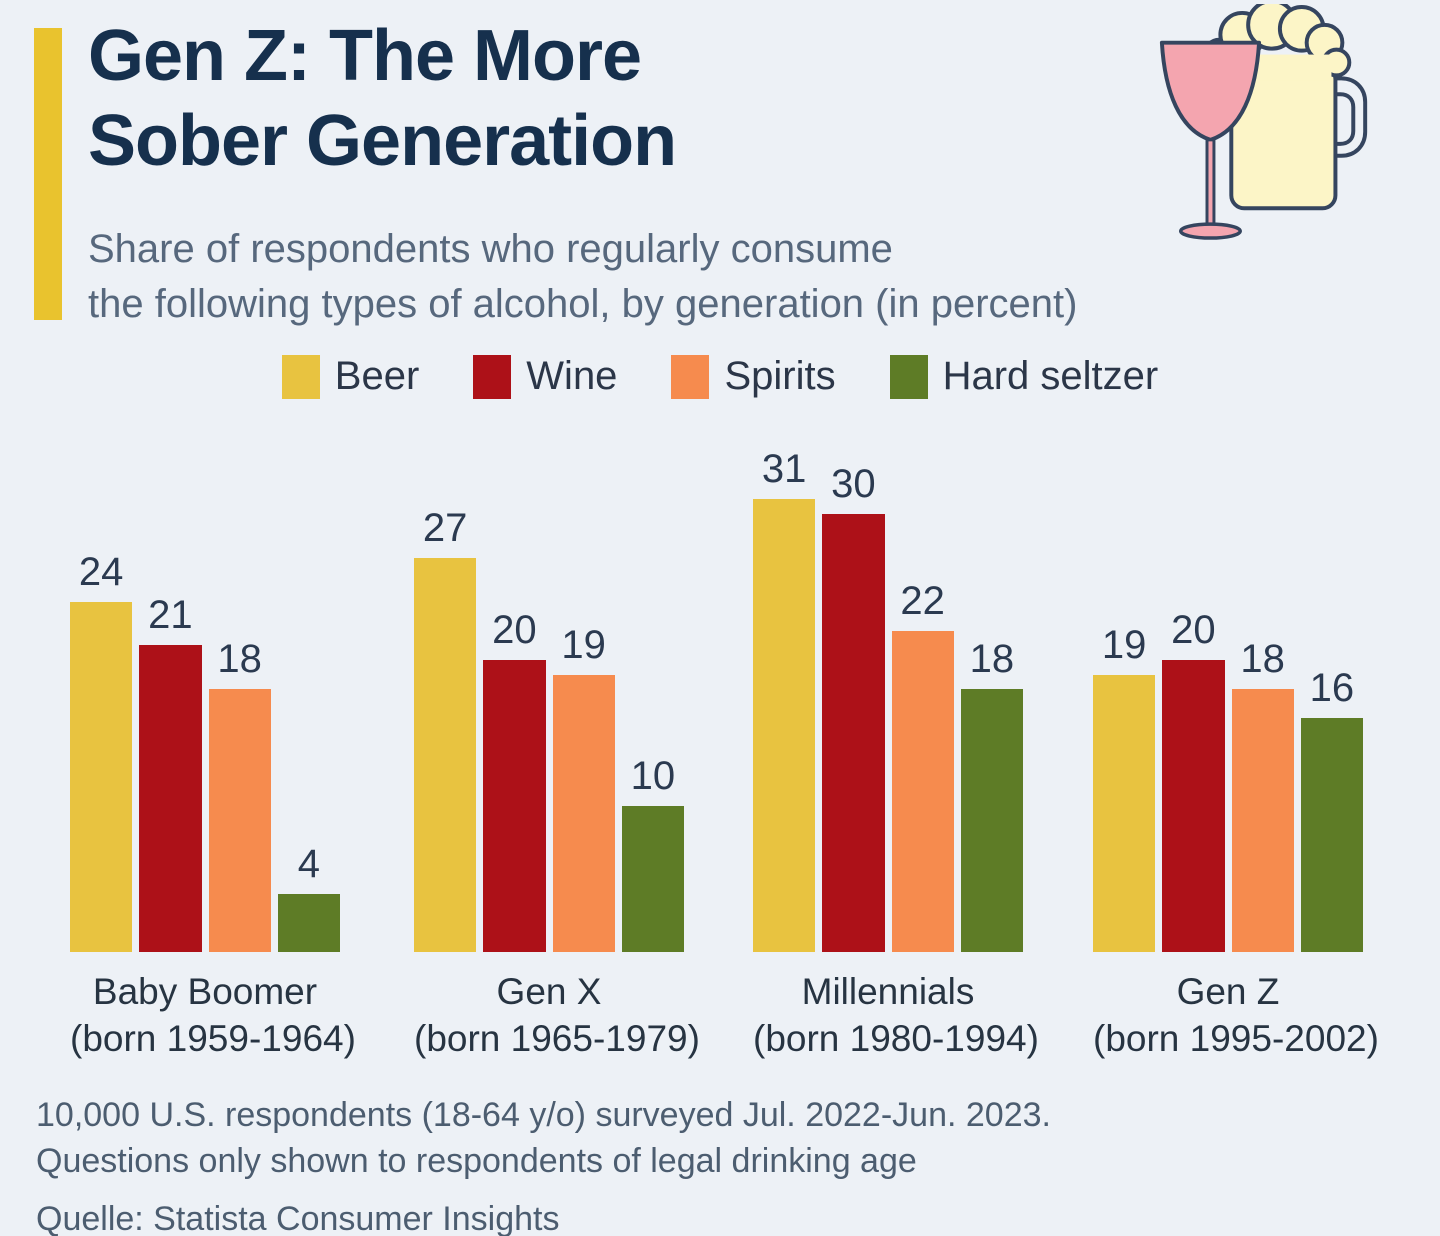 Image resolution: width=1440 pixels, height=1236 pixels. Describe the element at coordinates (908, 376) in the screenshot. I see `legend-swatch-hard-seltzer` at that location.